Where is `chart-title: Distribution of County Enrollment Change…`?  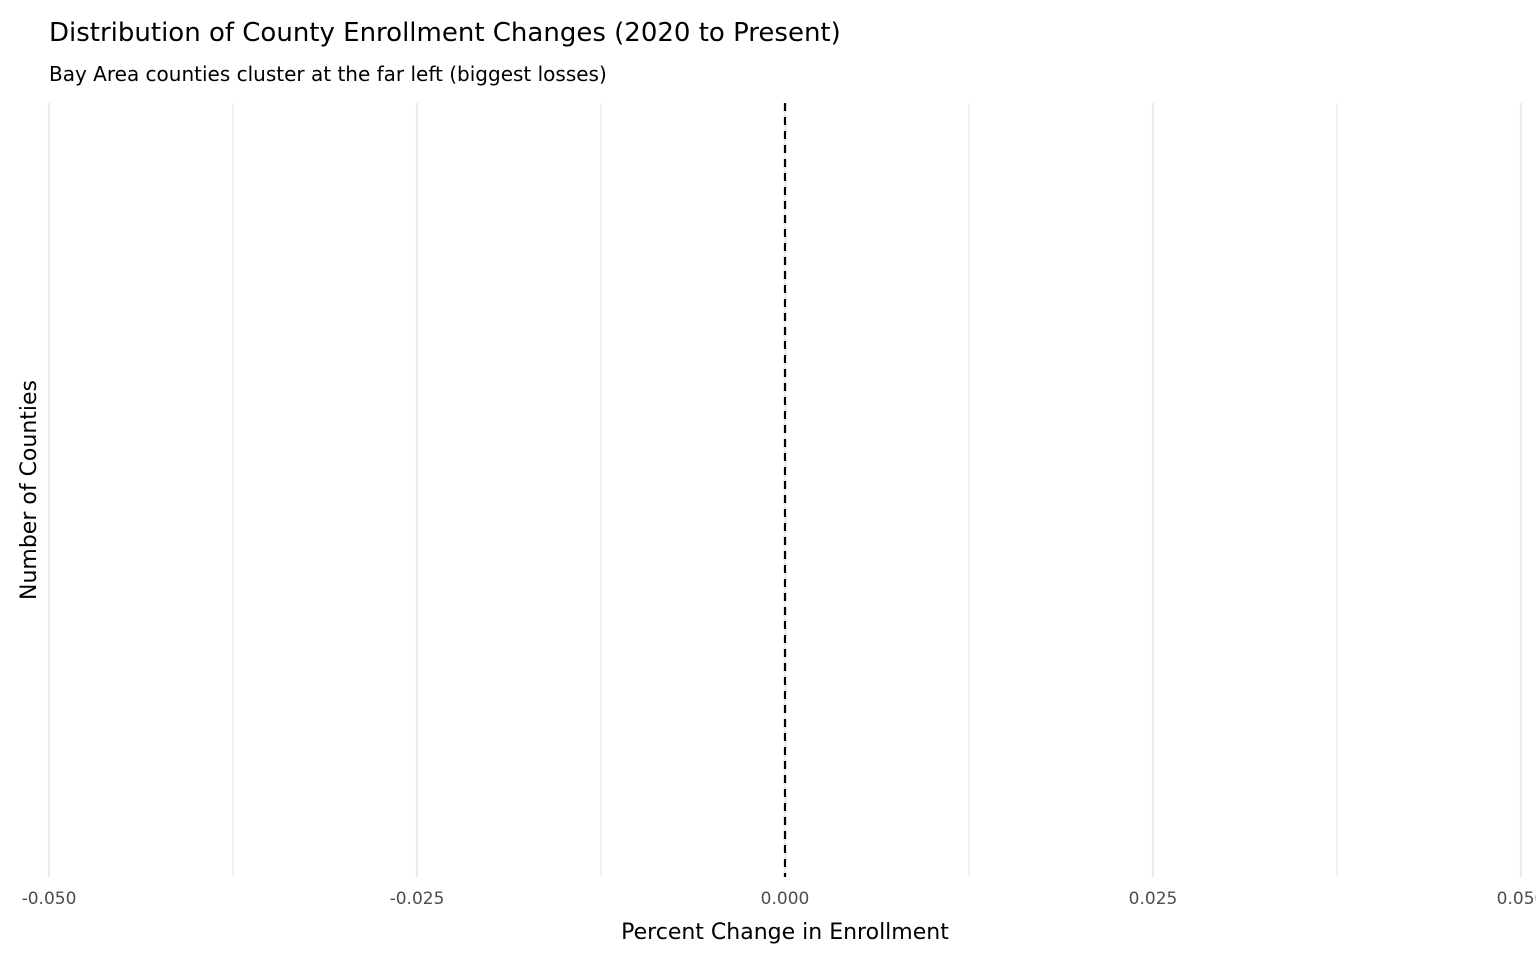
chart-title: Distribution of County Enrollment Change… is located at coordinates (445, 33).